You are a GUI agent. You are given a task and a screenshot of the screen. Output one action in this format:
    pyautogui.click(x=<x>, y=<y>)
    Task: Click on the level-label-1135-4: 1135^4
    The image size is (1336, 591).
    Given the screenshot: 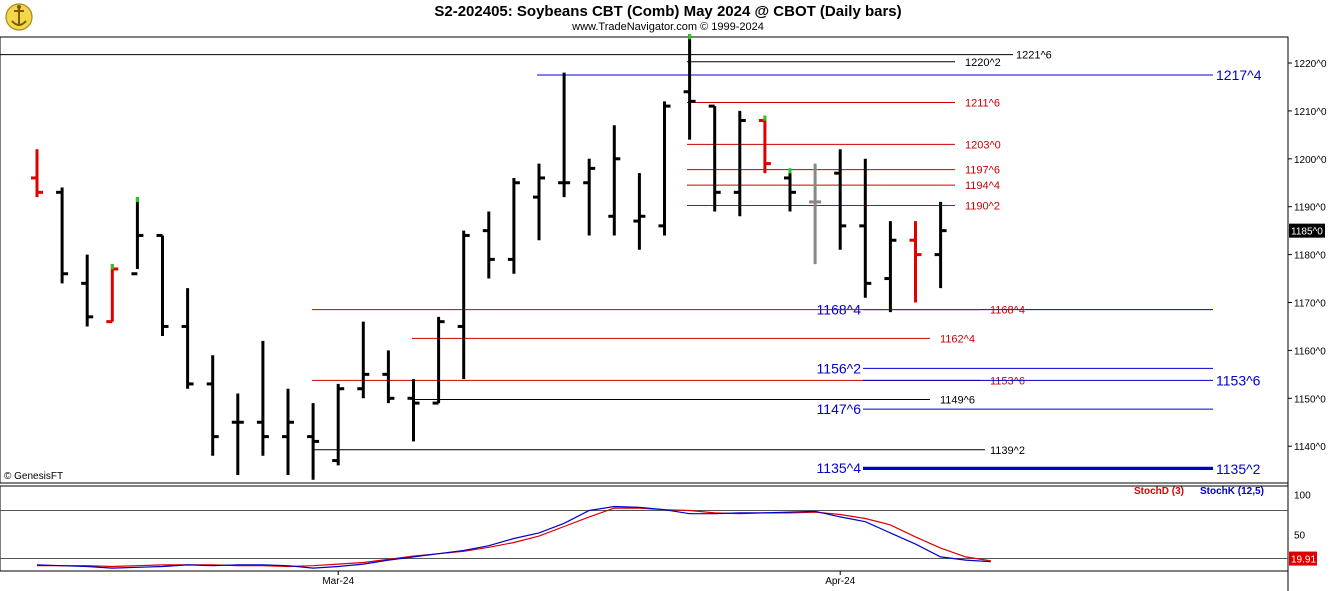 What is the action you would take?
    pyautogui.click(x=839, y=468)
    